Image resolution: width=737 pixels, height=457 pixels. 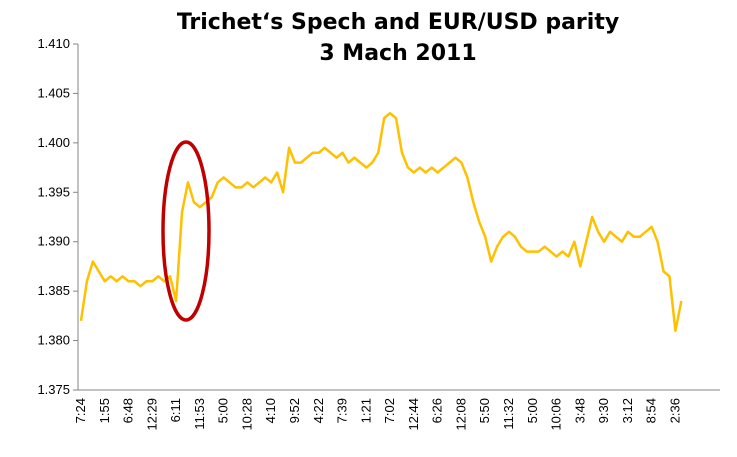 What do you see at coordinates (186, 231) in the screenshot?
I see `highlight-ellipse` at bounding box center [186, 231].